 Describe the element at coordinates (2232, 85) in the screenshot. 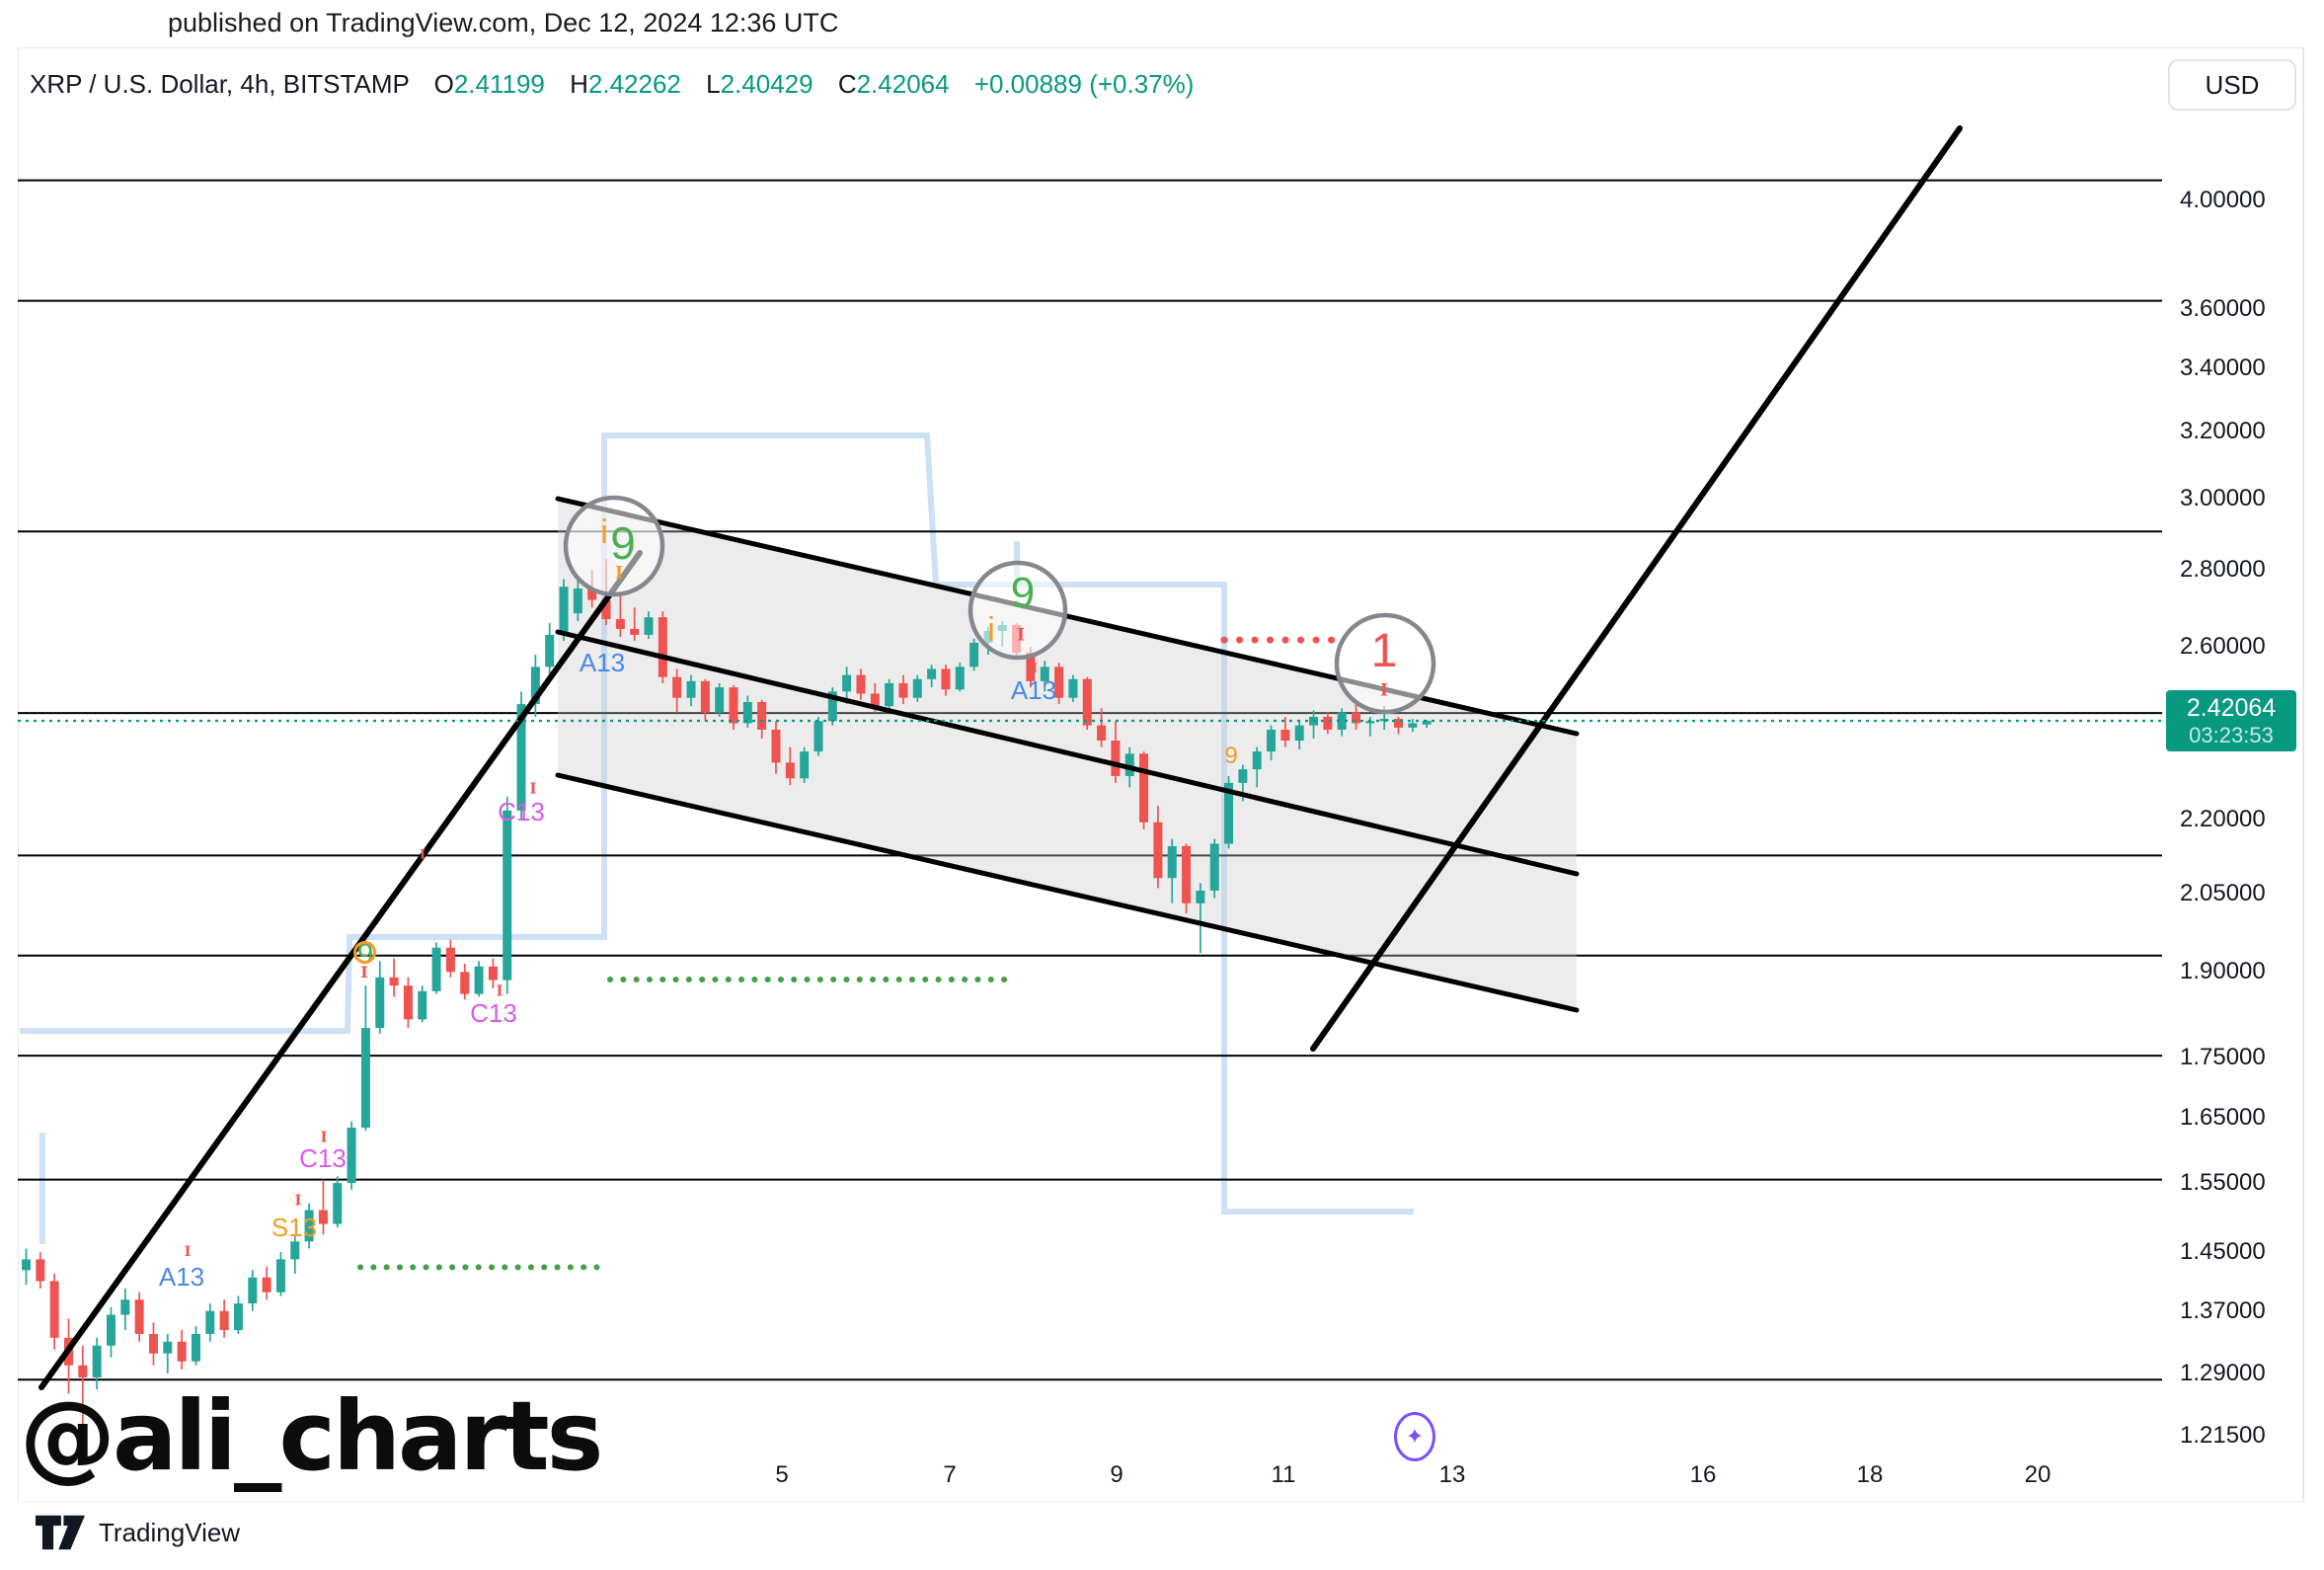

I see `currency-toggle-button: USD` at that location.